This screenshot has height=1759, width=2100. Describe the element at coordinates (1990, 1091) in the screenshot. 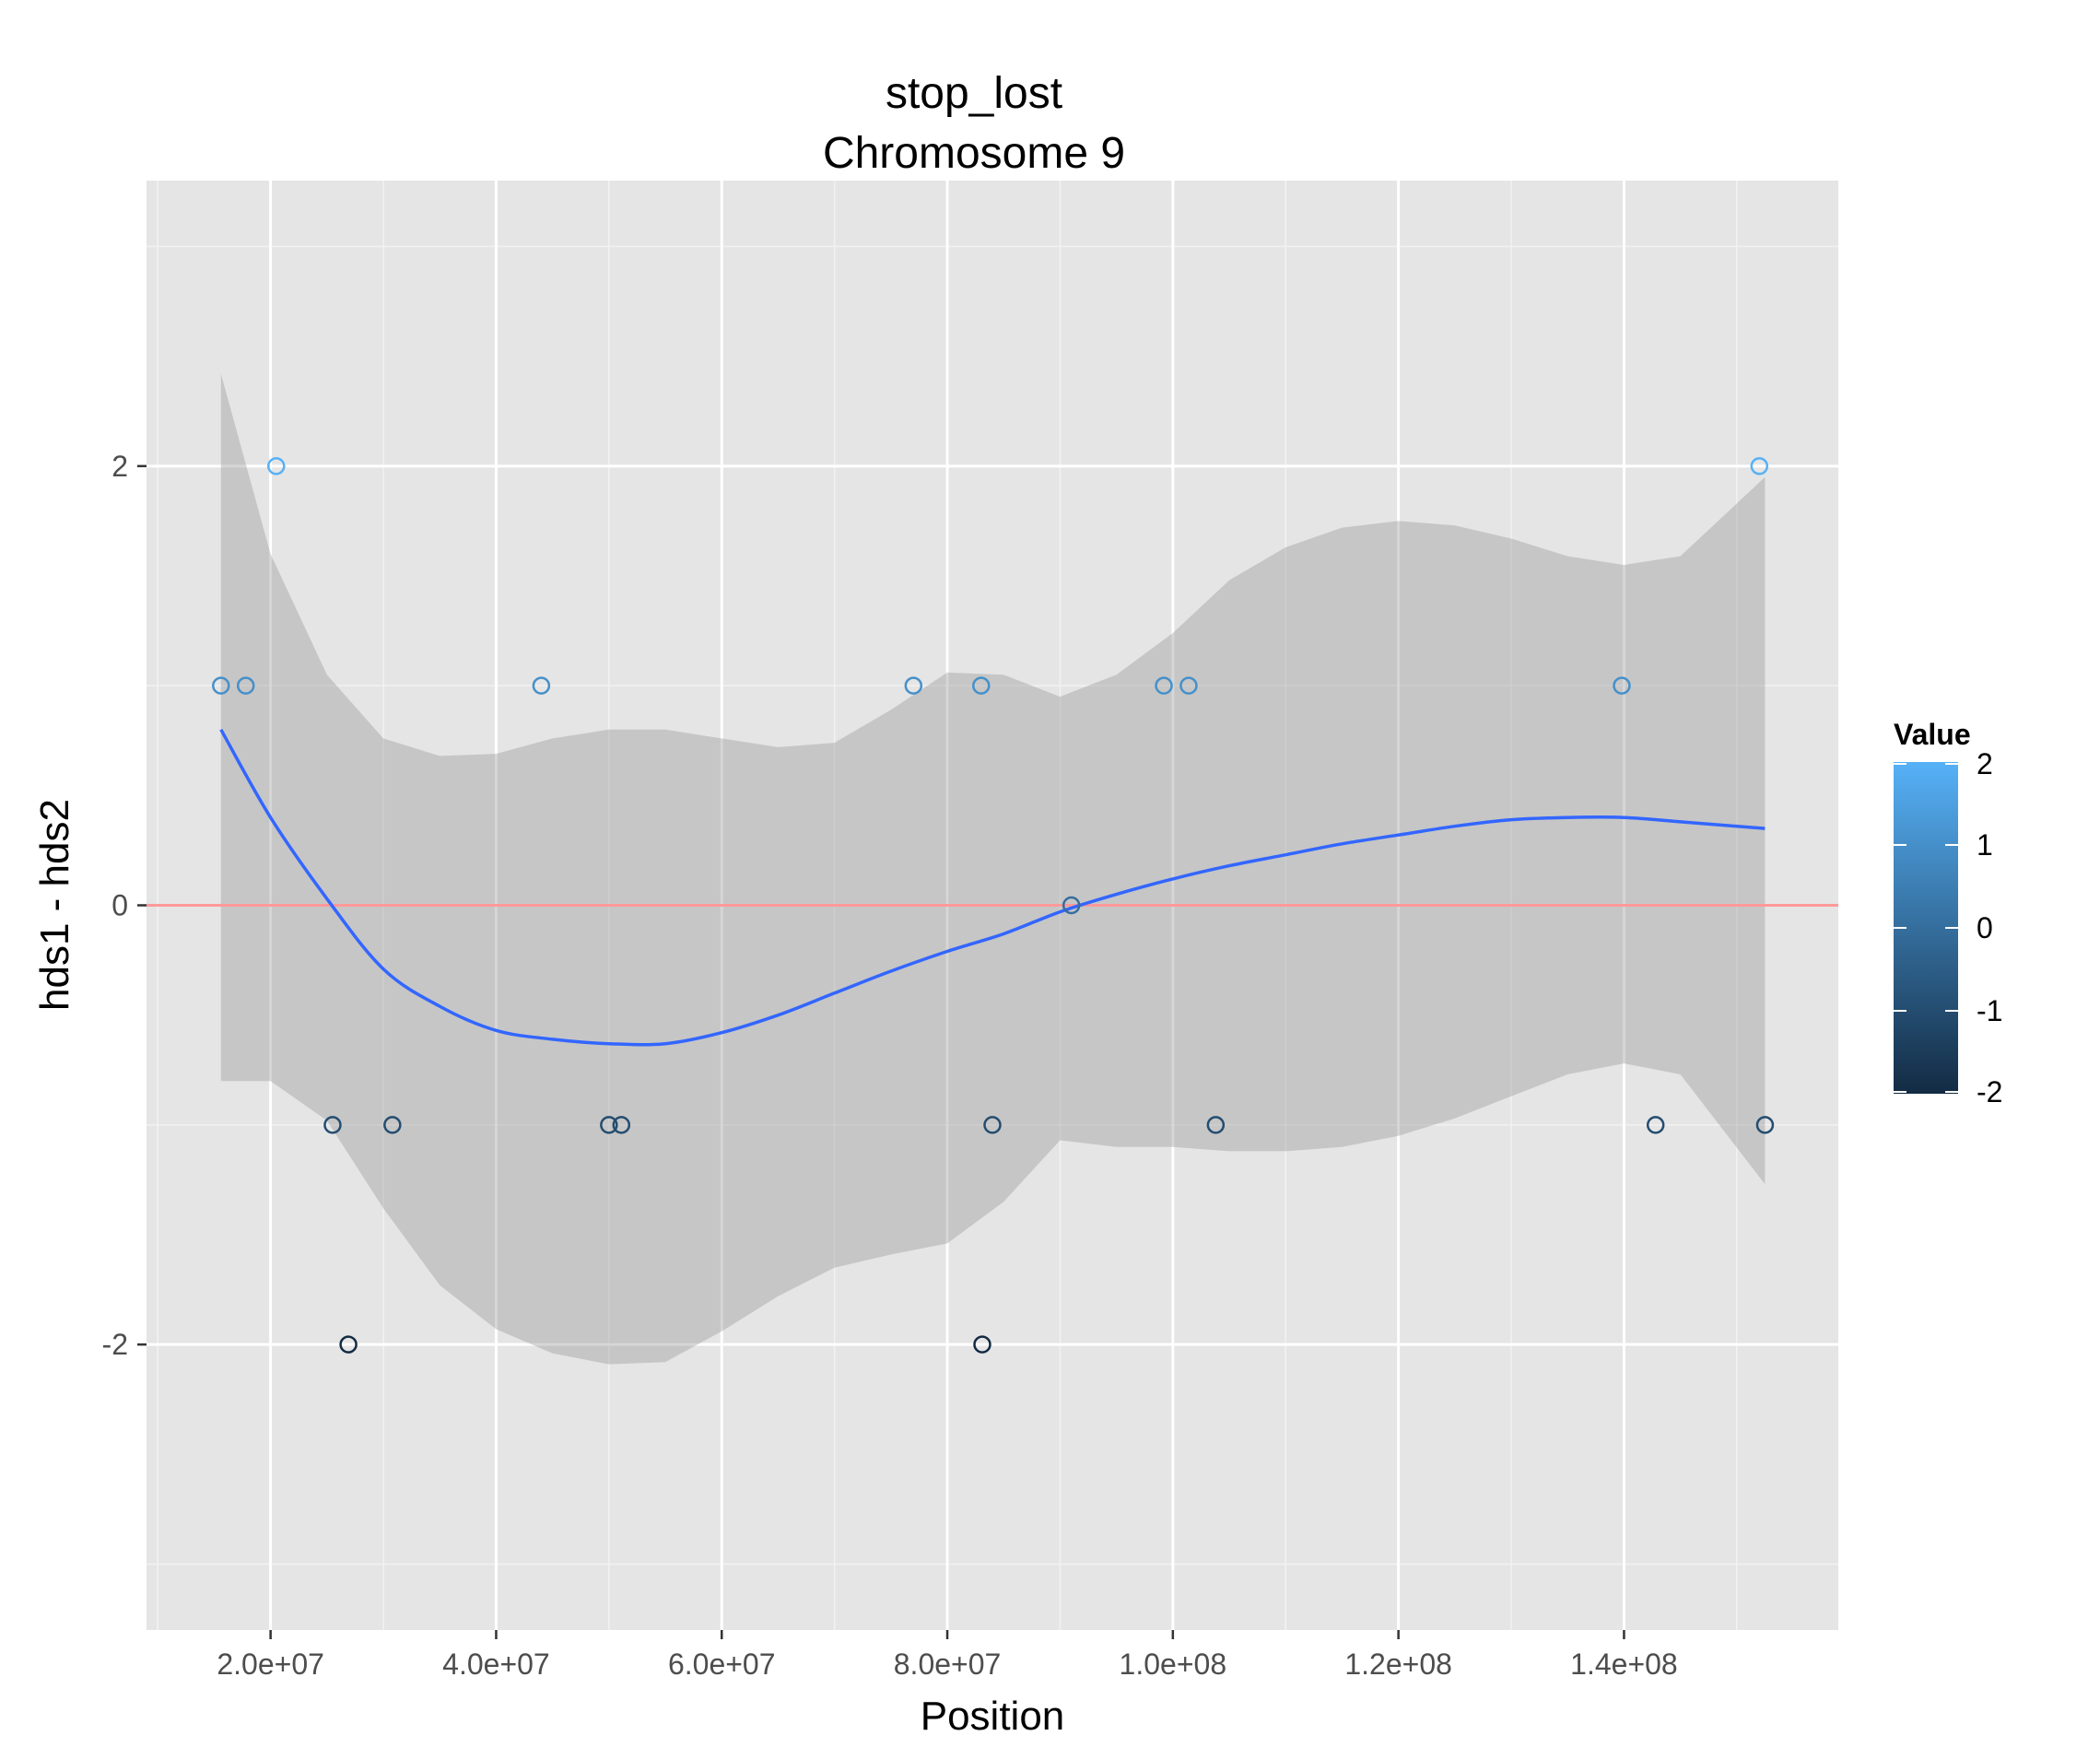

I see `legend-tick-label: -2` at that location.